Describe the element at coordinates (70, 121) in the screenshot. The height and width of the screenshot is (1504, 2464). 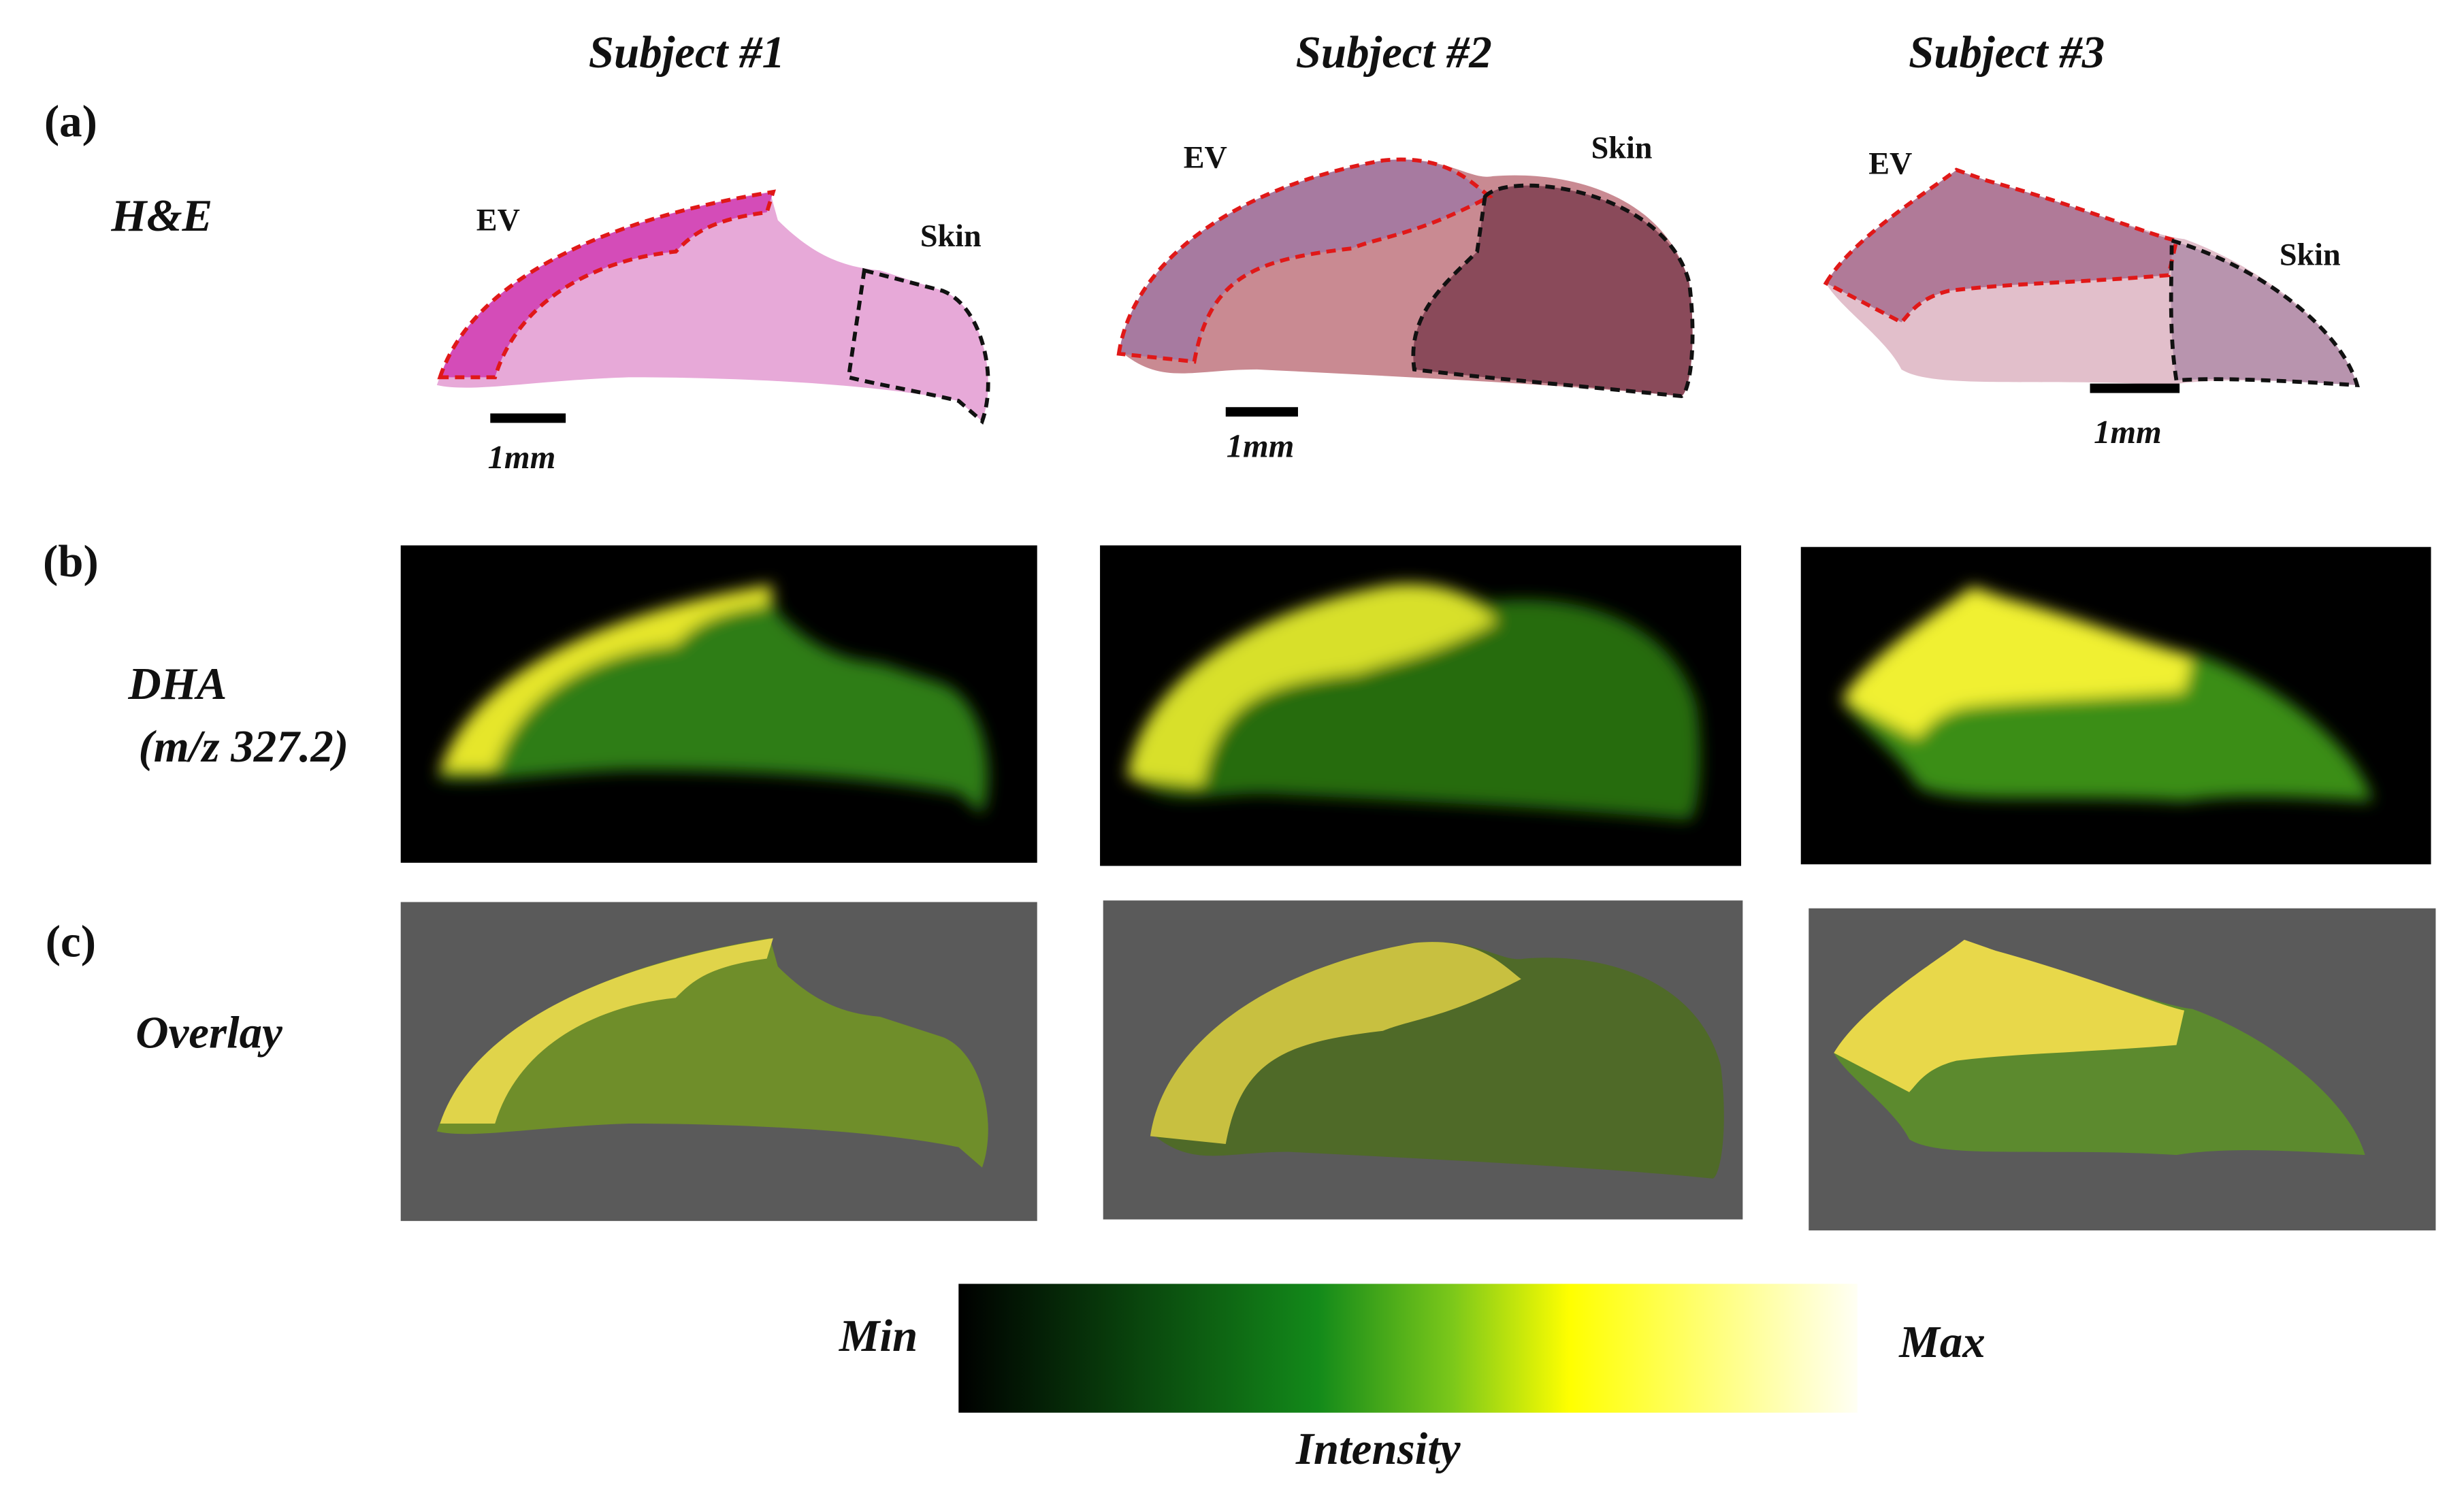
I see `panel-label: (a)` at that location.